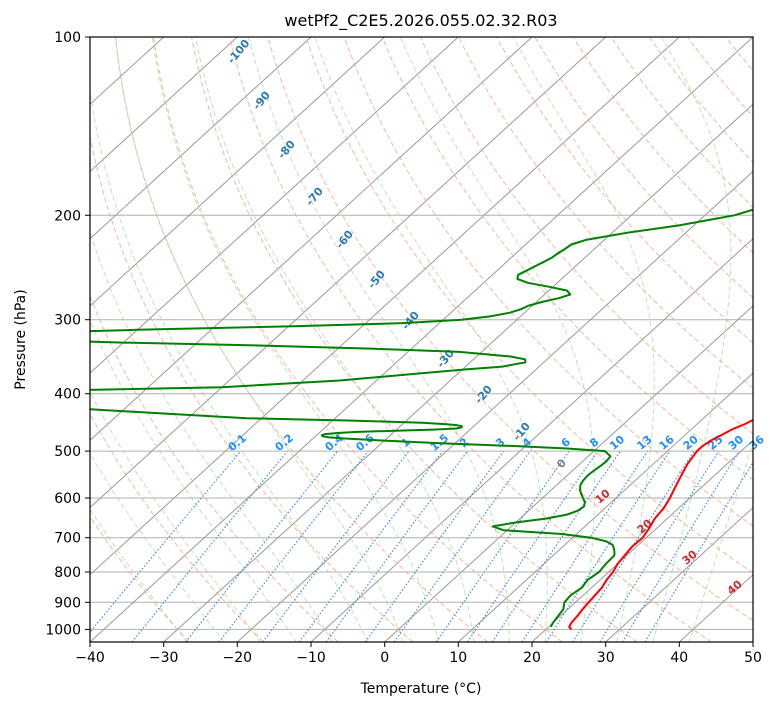 The image size is (775, 712). I want to click on x-tick-label: 50, so click(753, 658).